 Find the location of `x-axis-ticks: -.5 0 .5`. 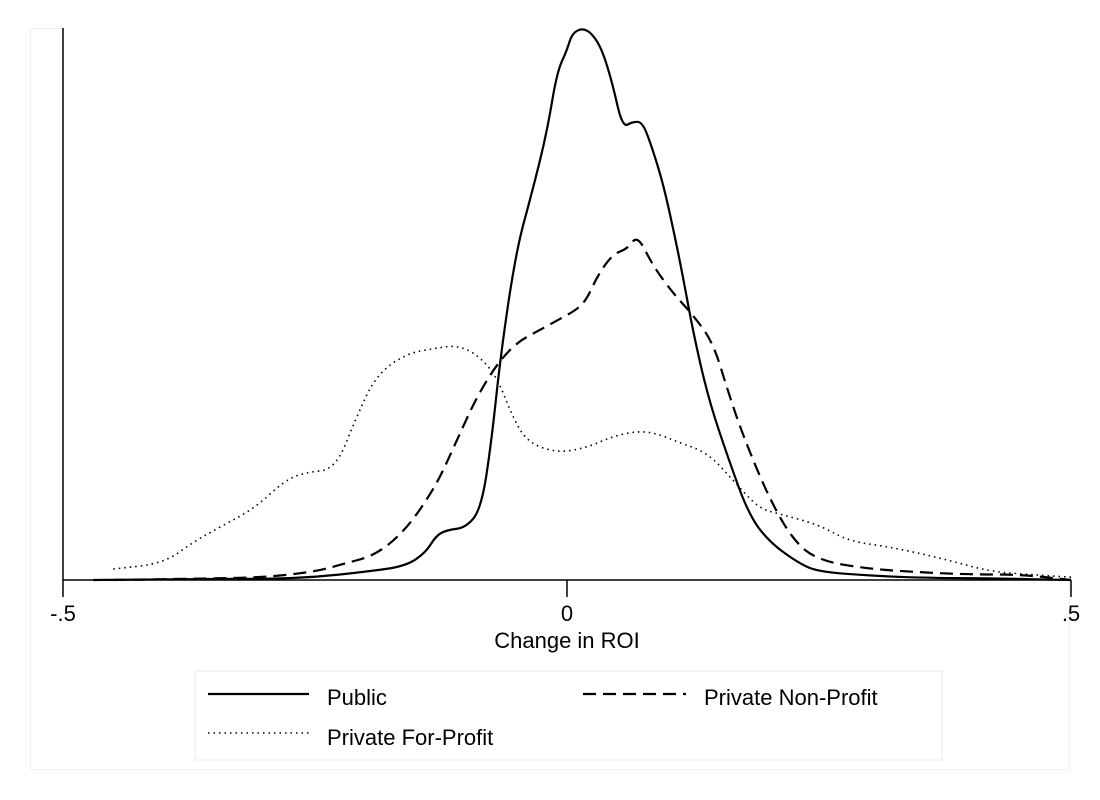

x-axis-ticks: -.5 0 .5 is located at coordinates (565, 603).